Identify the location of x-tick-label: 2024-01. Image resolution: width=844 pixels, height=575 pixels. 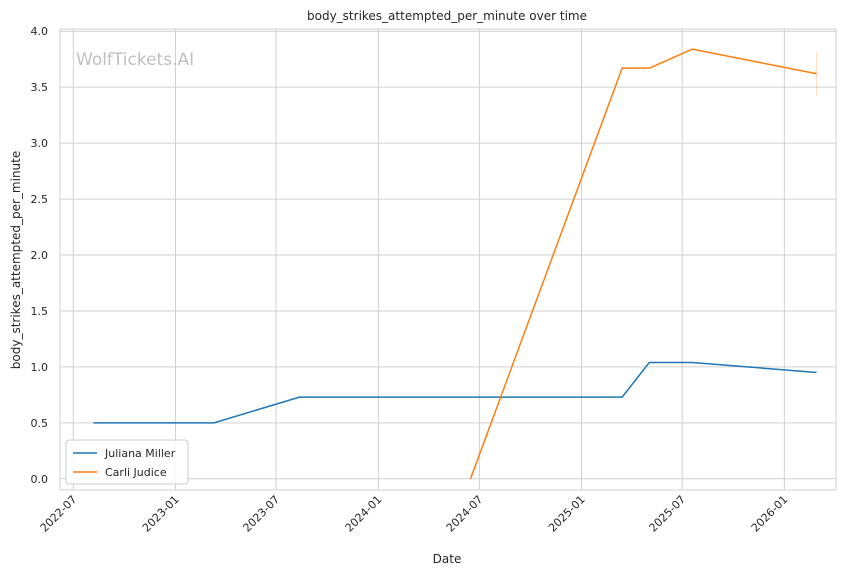
(364, 514).